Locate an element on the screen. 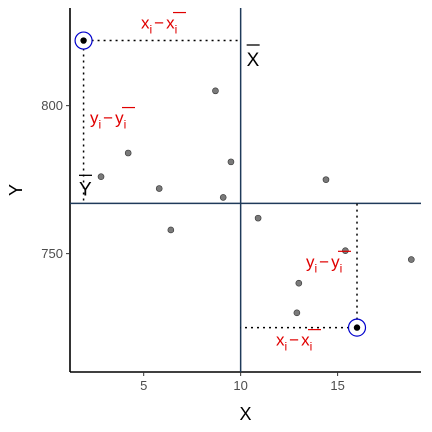 The height and width of the screenshot is (432, 432). x-deviation-label-bottom: xi − xi is located at coordinates (298, 341).